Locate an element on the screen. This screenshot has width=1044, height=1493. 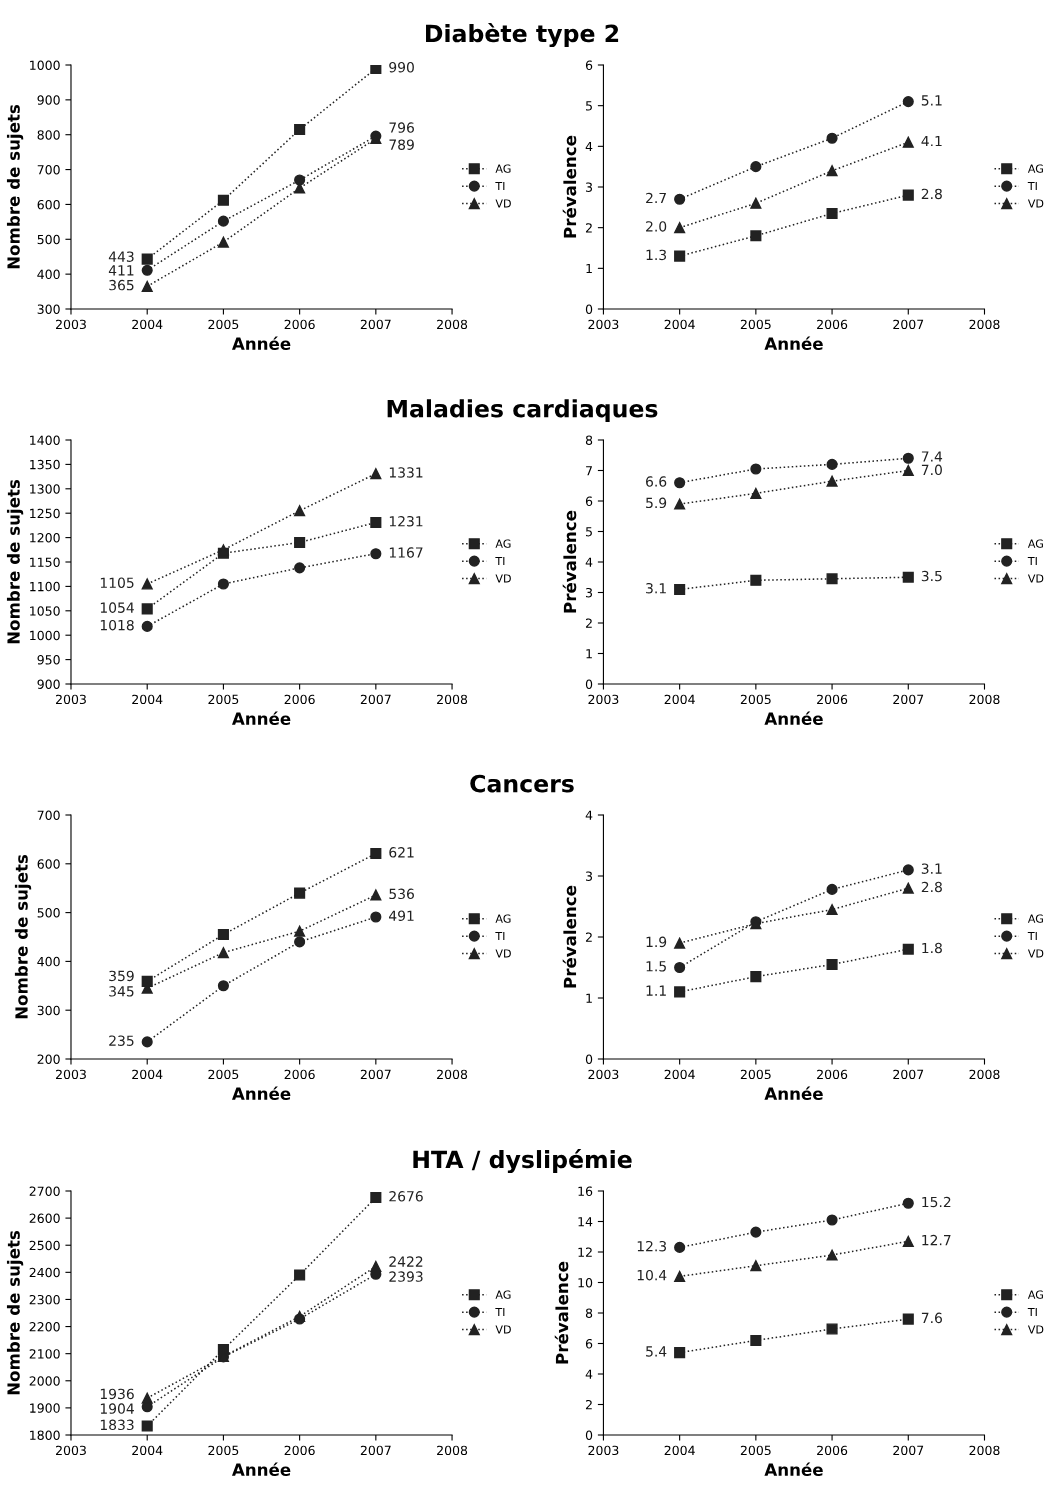
y-tick-label: 12 is located at coordinates (585, 1252).